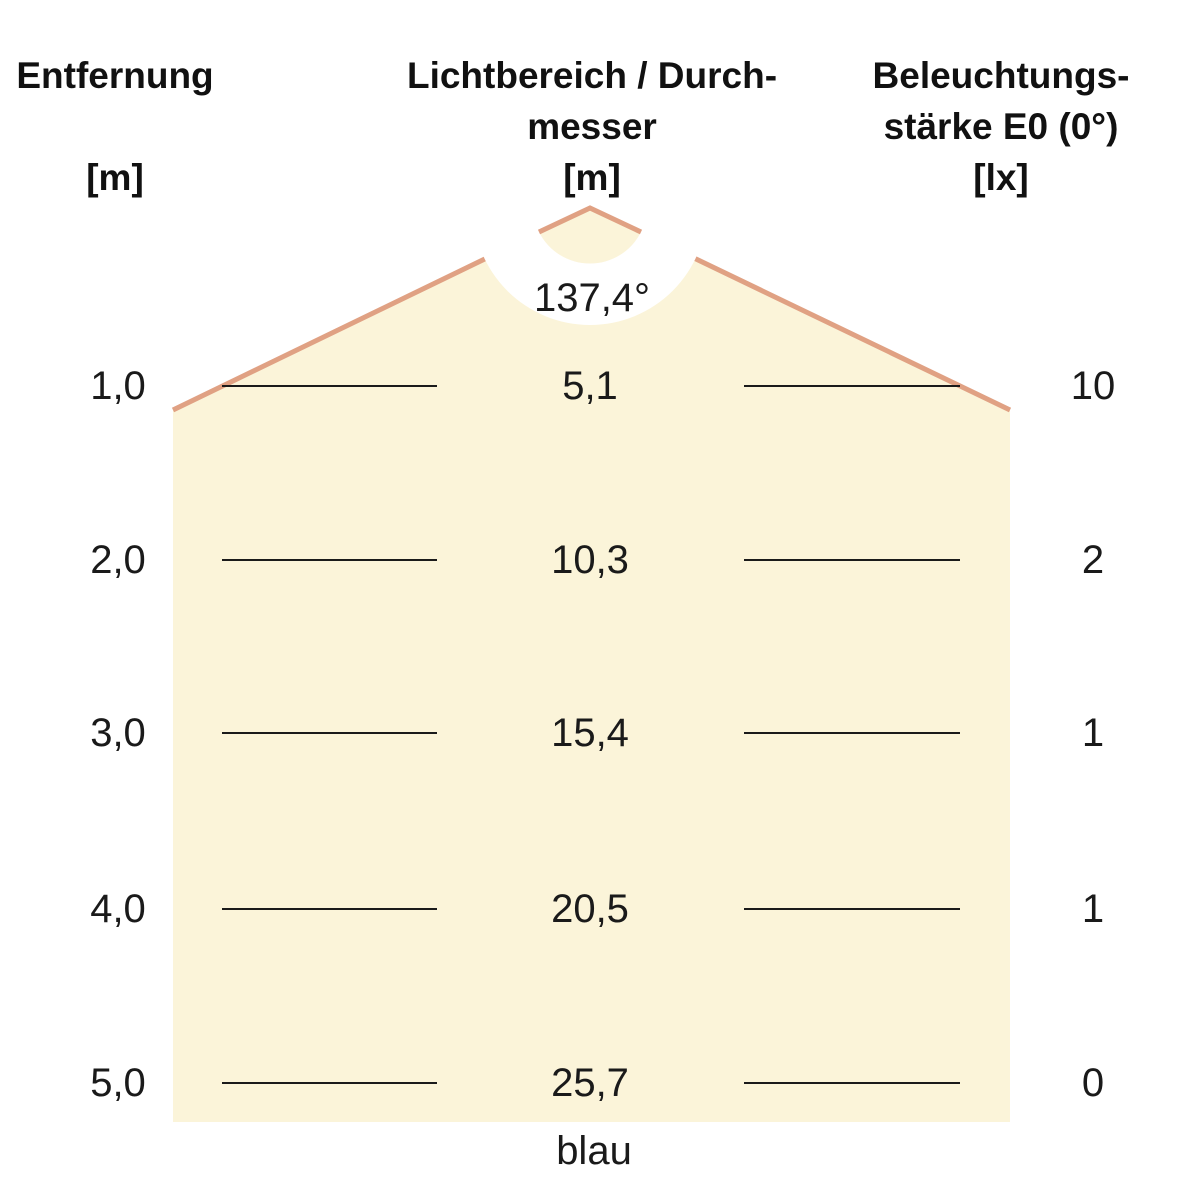 The image size is (1182, 1182). Describe the element at coordinates (590, 1083) in the screenshot. I see `diameter-value-row5: 25,7` at that location.